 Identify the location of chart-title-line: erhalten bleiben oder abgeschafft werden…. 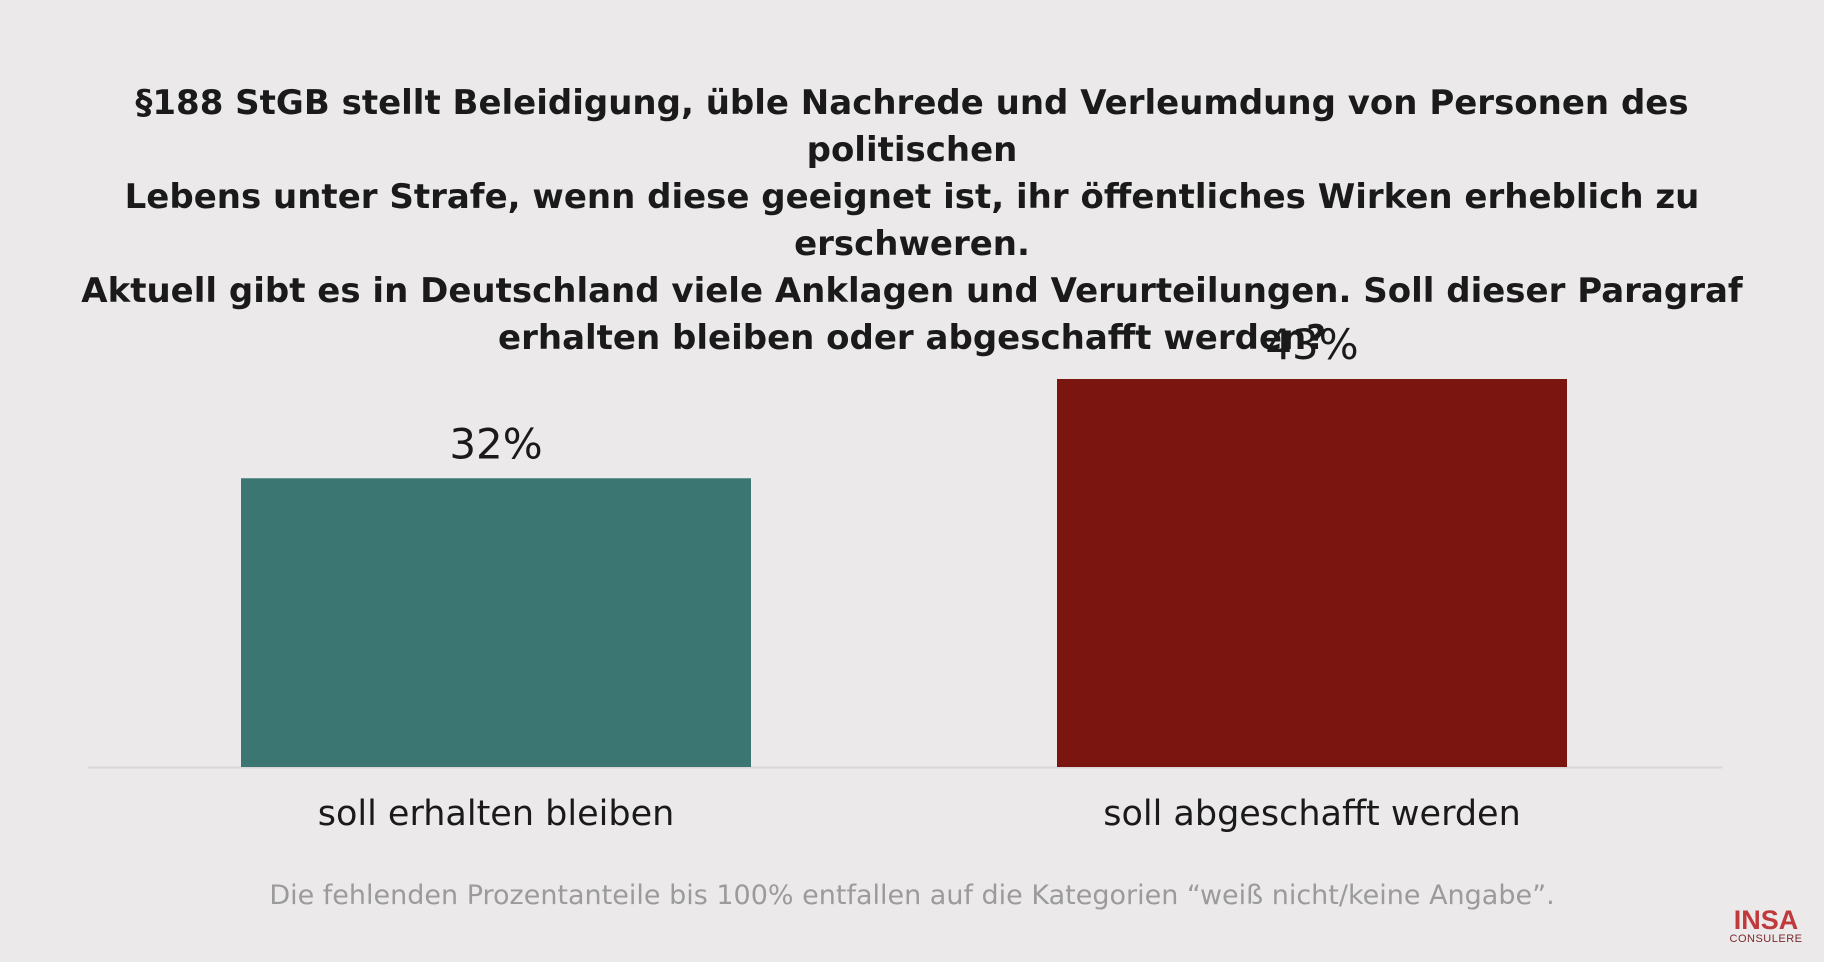
(912, 338).